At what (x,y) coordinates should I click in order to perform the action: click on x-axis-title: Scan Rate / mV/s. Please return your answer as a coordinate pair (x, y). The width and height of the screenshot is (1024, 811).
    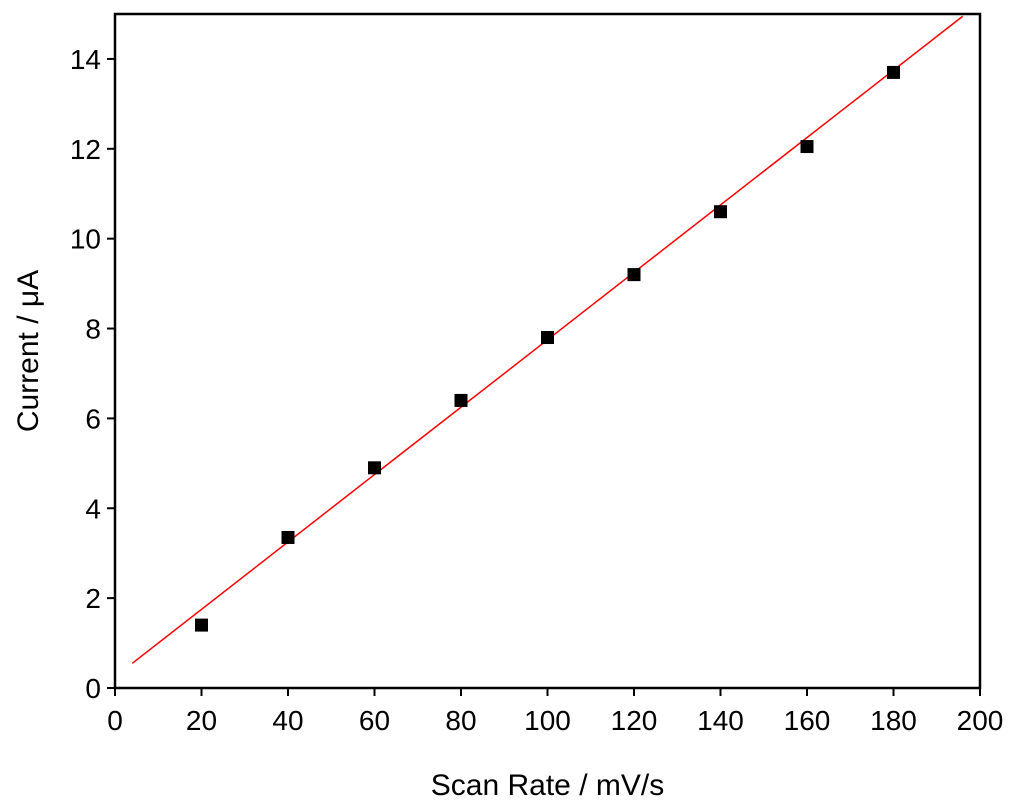
    Looking at the image, I should click on (547, 785).